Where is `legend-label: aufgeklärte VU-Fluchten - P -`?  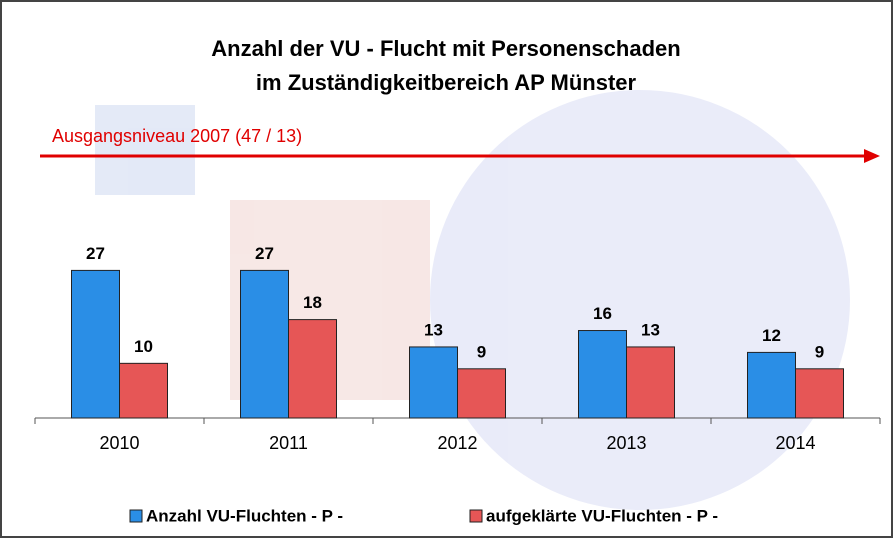 legend-label: aufgeklärte VU-Fluchten - P - is located at coordinates (602, 515).